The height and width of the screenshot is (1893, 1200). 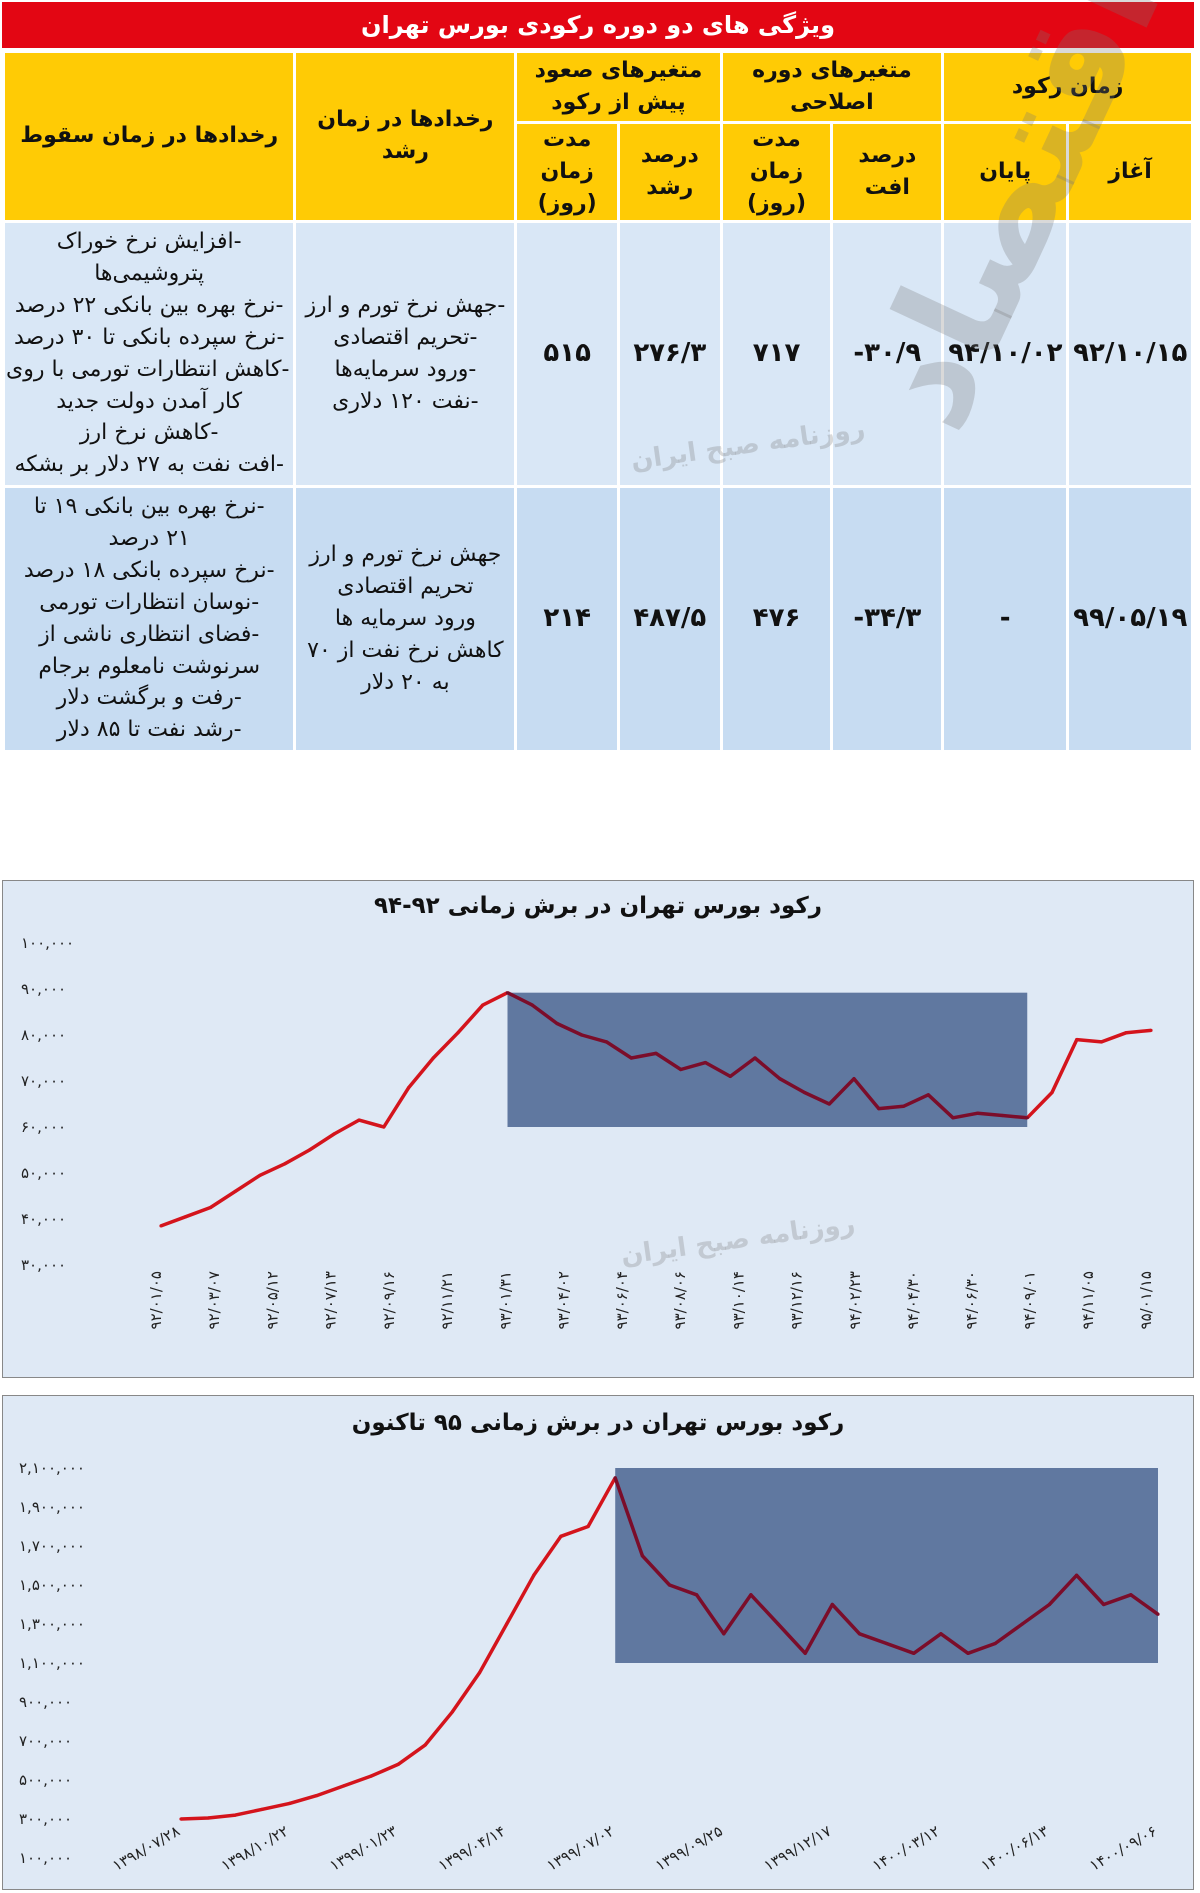 What do you see at coordinates (1005, 353) in the screenshot?
I see `row1-end: ۹۴/۱۰/۰۲` at bounding box center [1005, 353].